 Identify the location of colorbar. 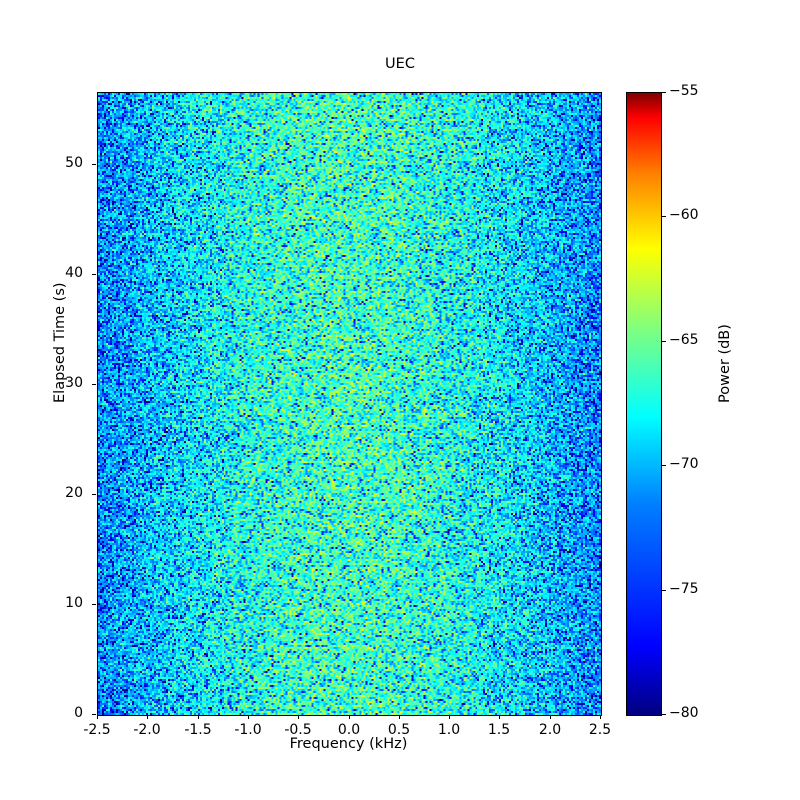
(644, 404).